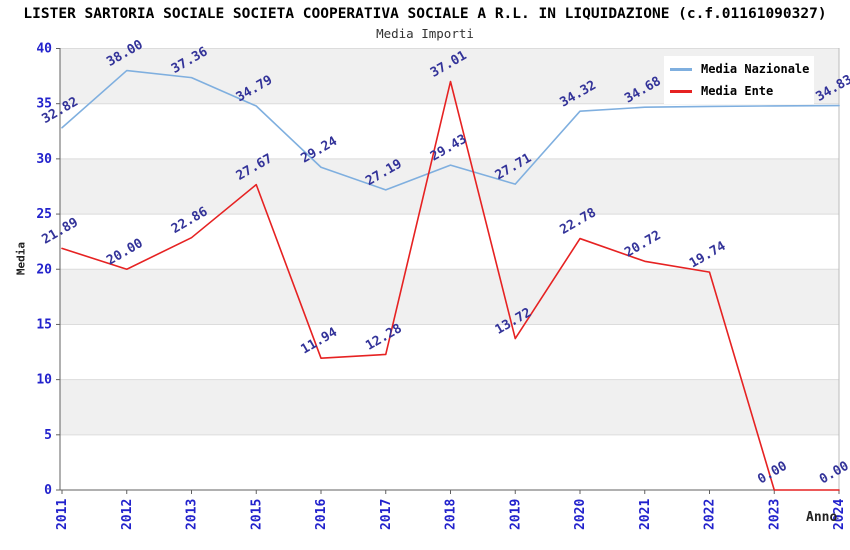  What do you see at coordinates (822, 517) in the screenshot?
I see `x-axis-title: Anno` at bounding box center [822, 517].